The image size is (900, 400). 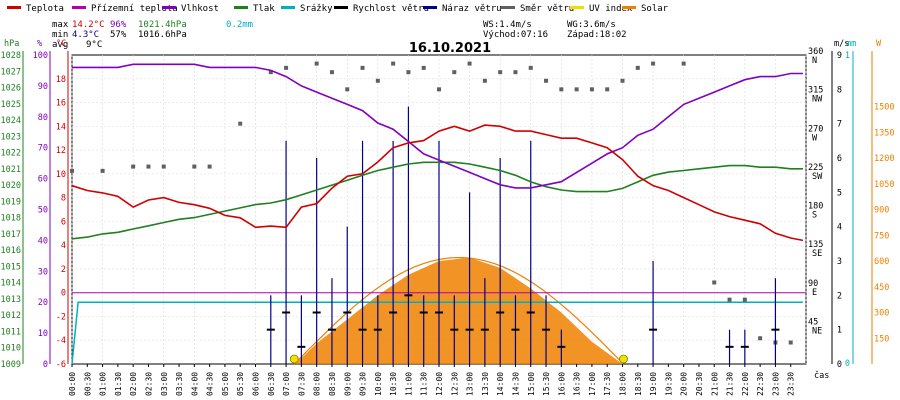 I want to click on pressure-tick-11: 1017, so click(x=11, y=235).